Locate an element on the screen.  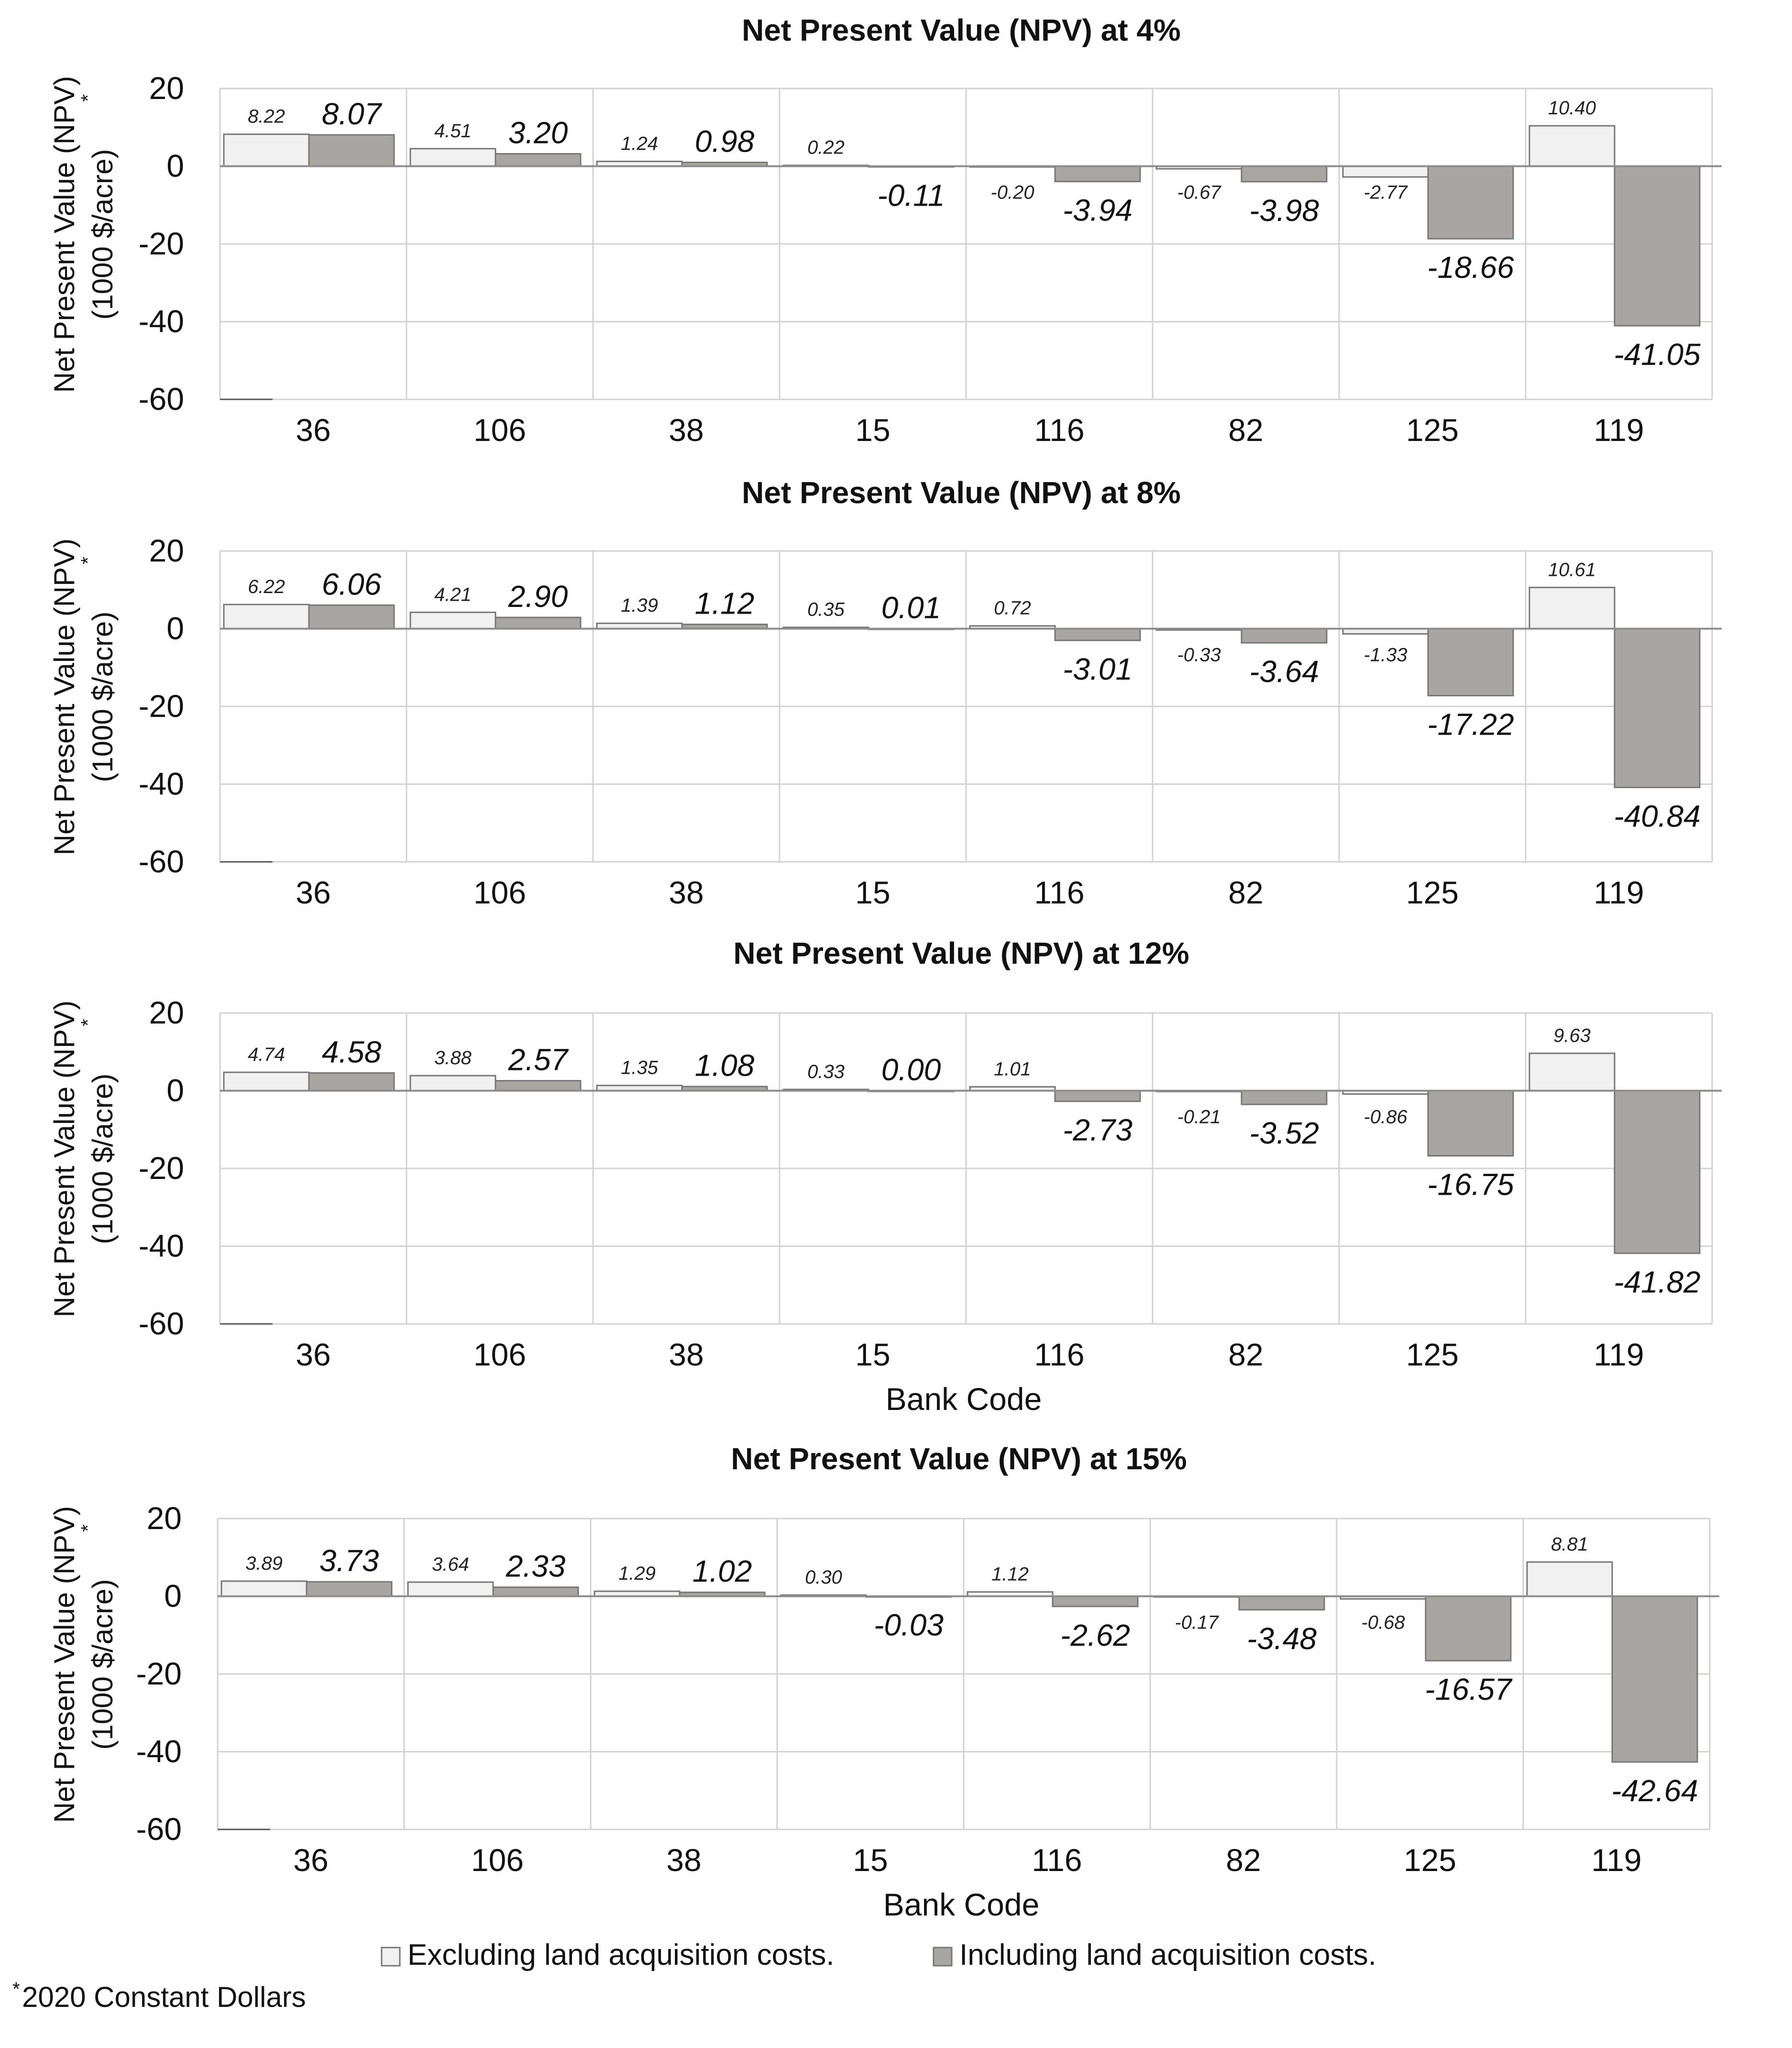
data-label-including: 0.01 is located at coordinates (911, 607).